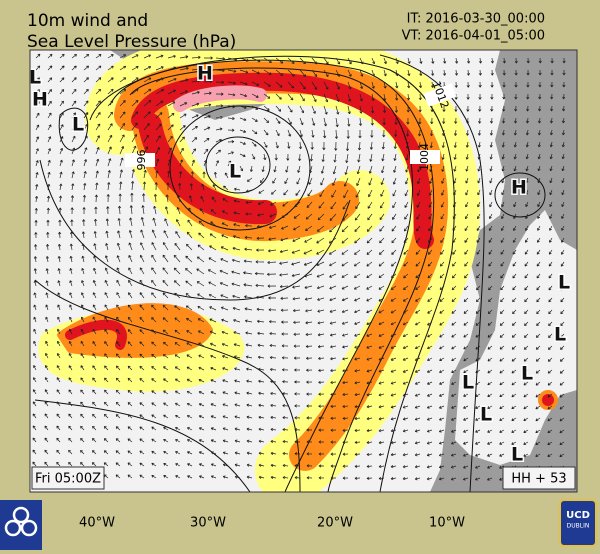 This screenshot has width=600, height=554. I want to click on longitude-label: 30°W, so click(208, 523).